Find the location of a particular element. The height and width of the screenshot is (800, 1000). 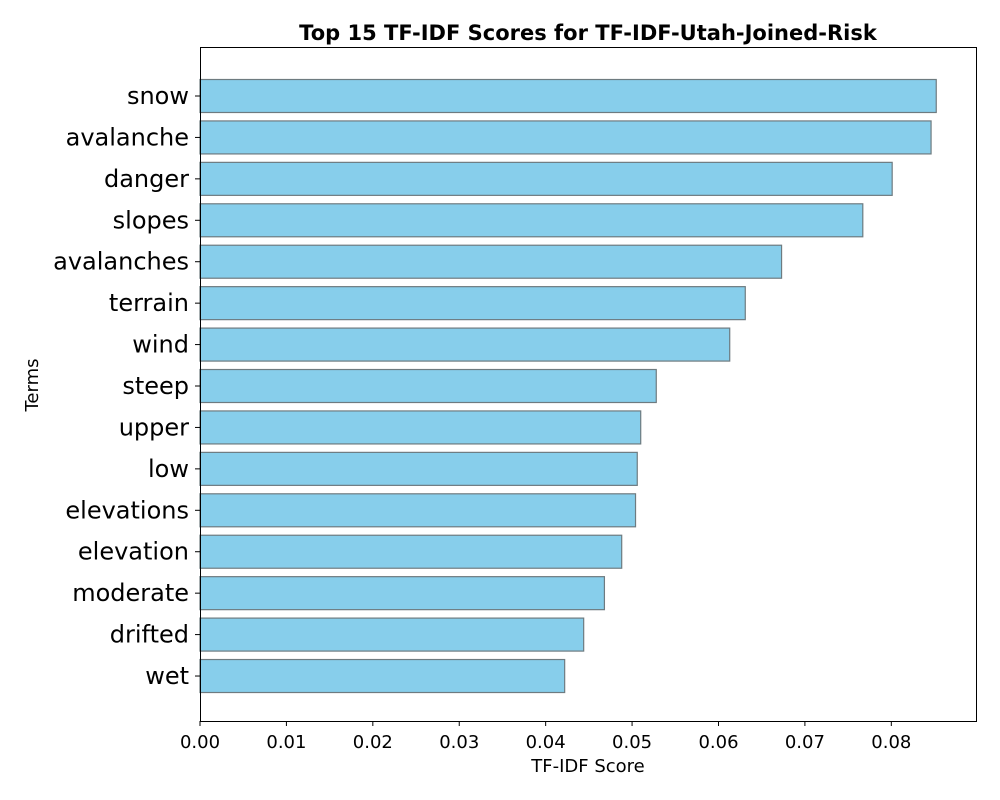

bar-upper is located at coordinates (420, 427).